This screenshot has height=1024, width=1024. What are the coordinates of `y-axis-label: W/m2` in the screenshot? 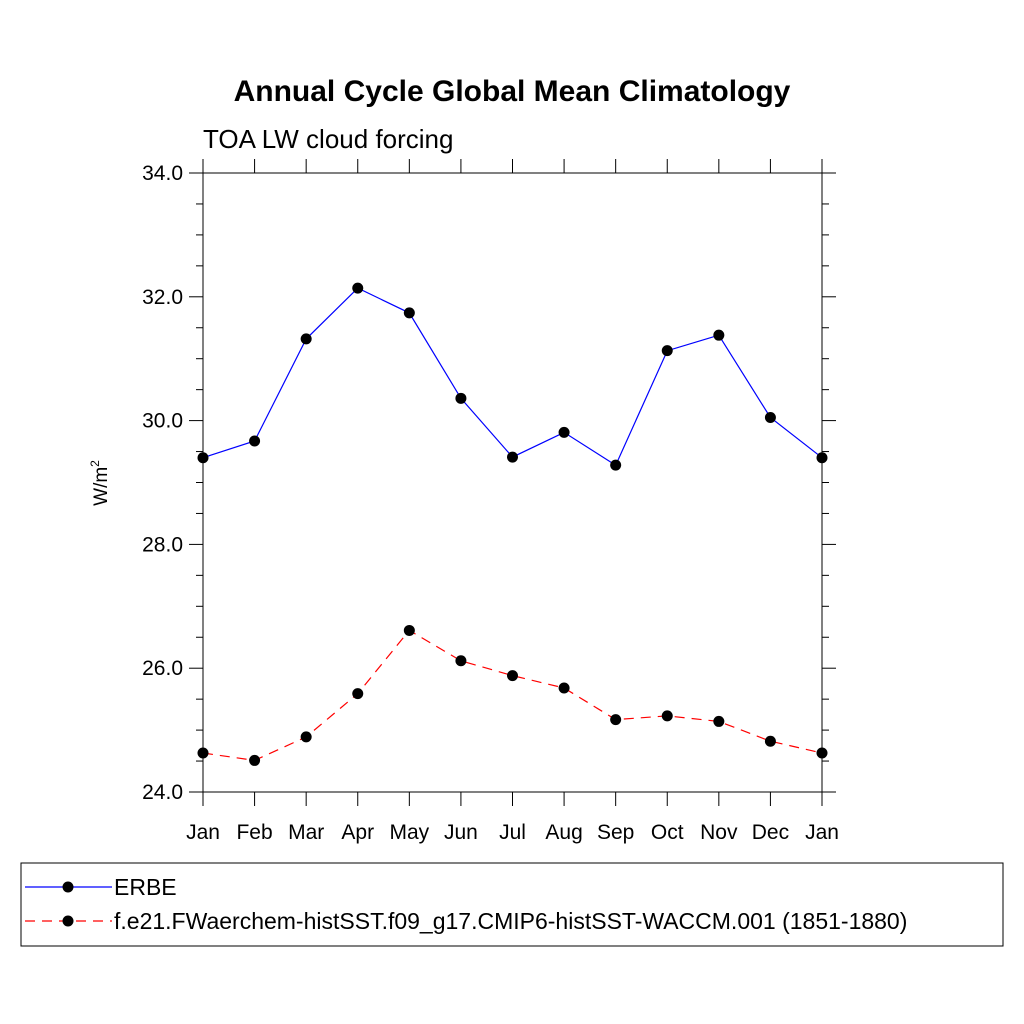 It's located at (100, 483).